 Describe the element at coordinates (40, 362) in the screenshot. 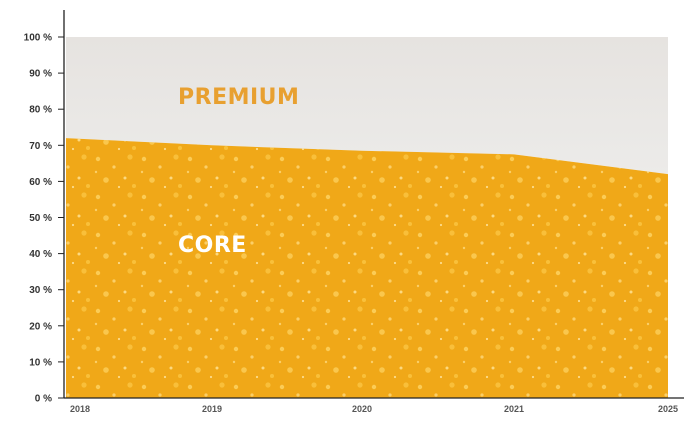

I see `y-tick-label: 10 %` at that location.